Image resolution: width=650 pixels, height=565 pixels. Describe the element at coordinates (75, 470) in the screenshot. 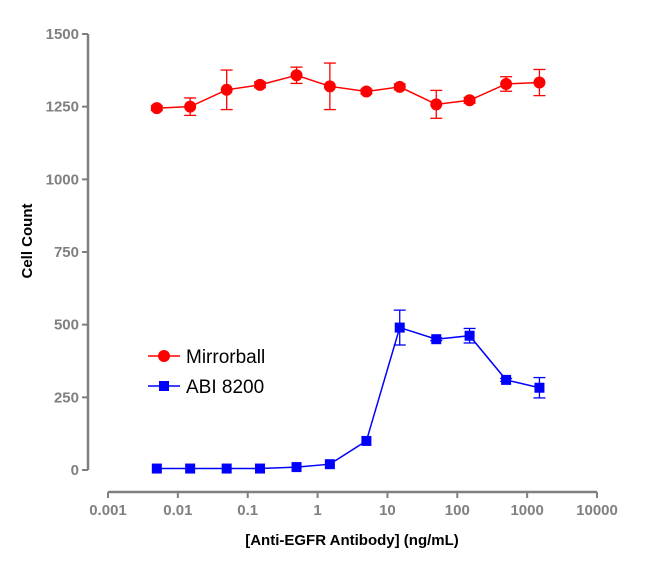

I see `y-tick-label: 0` at that location.